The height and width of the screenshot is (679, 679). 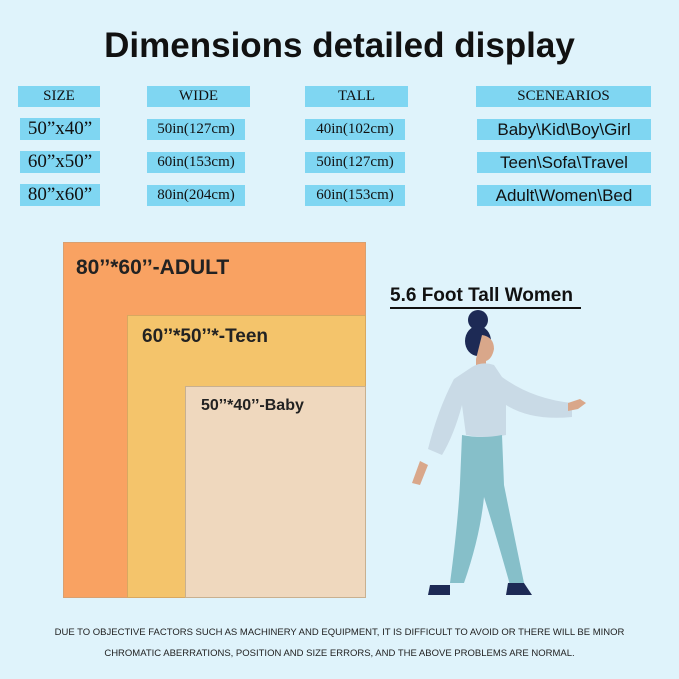 What do you see at coordinates (339, 45) in the screenshot?
I see `page-title: Dimensions detailed display` at bounding box center [339, 45].